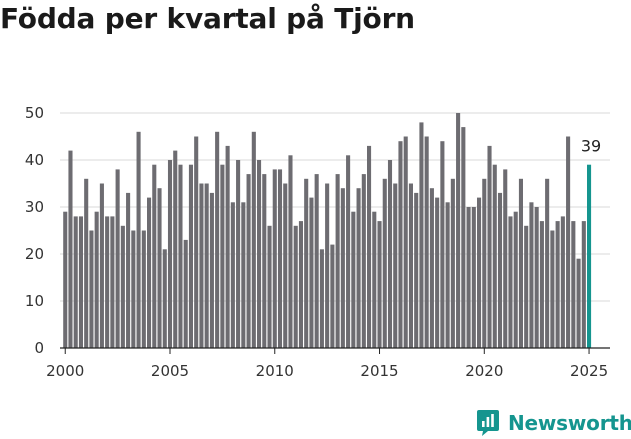  What do you see at coordinates (34, 207) in the screenshot?
I see `y-tick-label: 30` at bounding box center [34, 207].